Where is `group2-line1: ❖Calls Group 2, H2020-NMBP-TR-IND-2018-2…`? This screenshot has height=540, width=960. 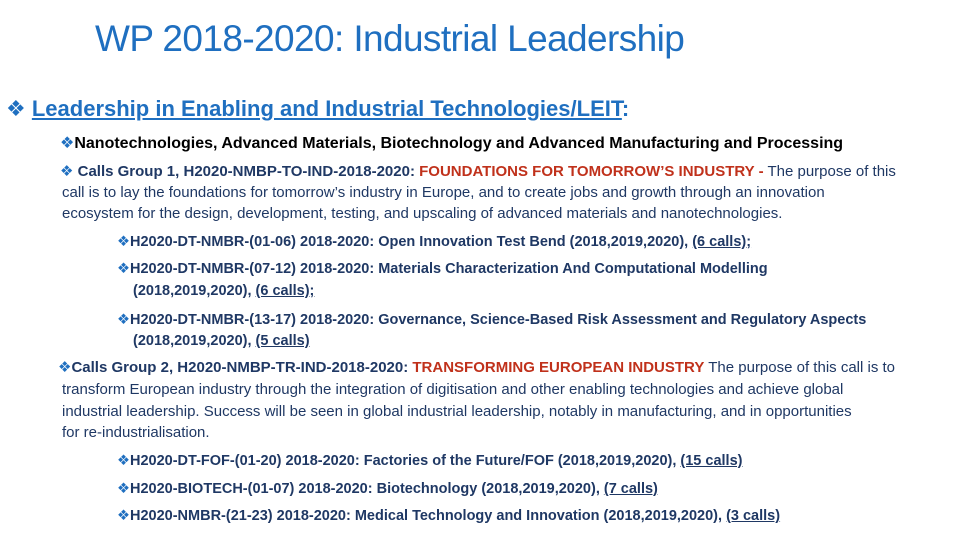 group2-line1: ❖Calls Group 2, H2020-NMBP-TR-IND-2018-2… is located at coordinates (476, 368).